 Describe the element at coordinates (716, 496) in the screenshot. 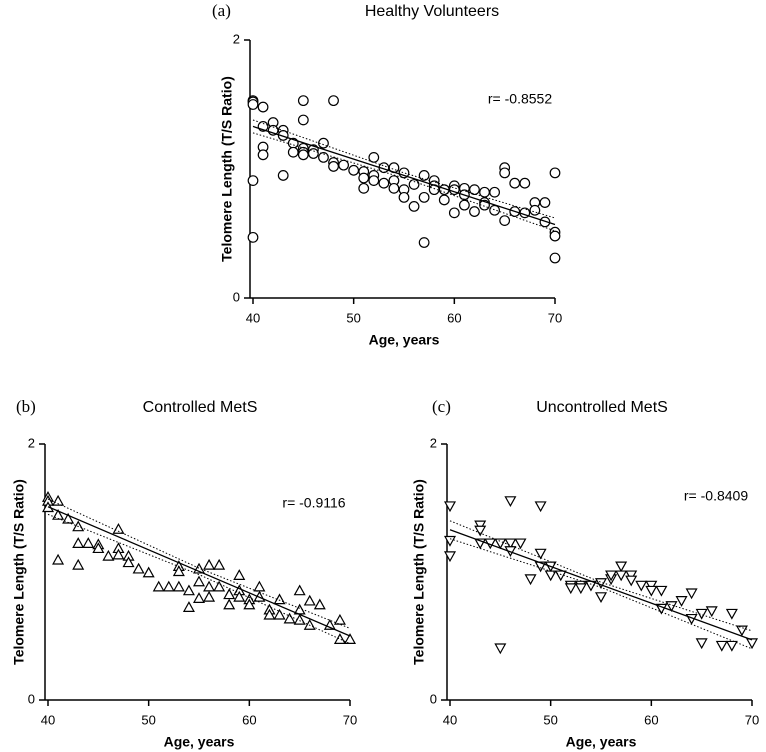

I see `annotation: r= -0.8409` at that location.